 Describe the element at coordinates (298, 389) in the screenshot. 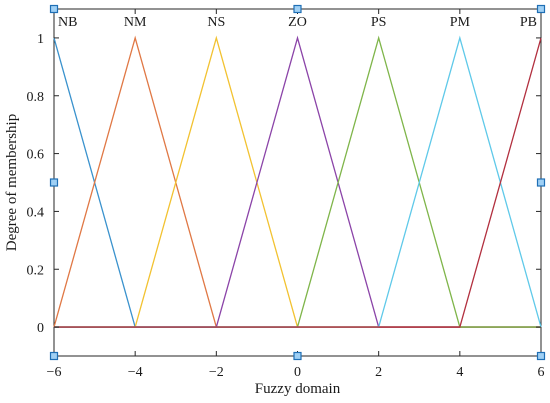

I see `x-axis-label: Fuzzy domain` at that location.